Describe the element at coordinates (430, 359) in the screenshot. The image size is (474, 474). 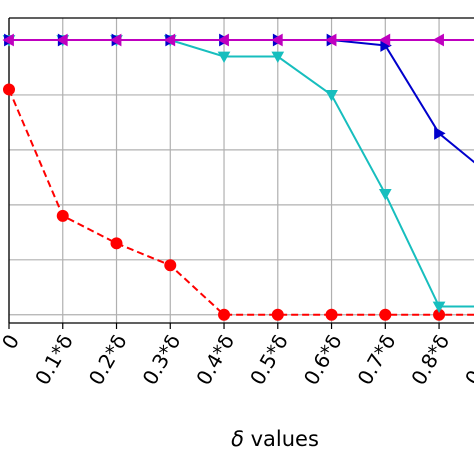
I see `x-tick-label: 0.8*δ` at that location.